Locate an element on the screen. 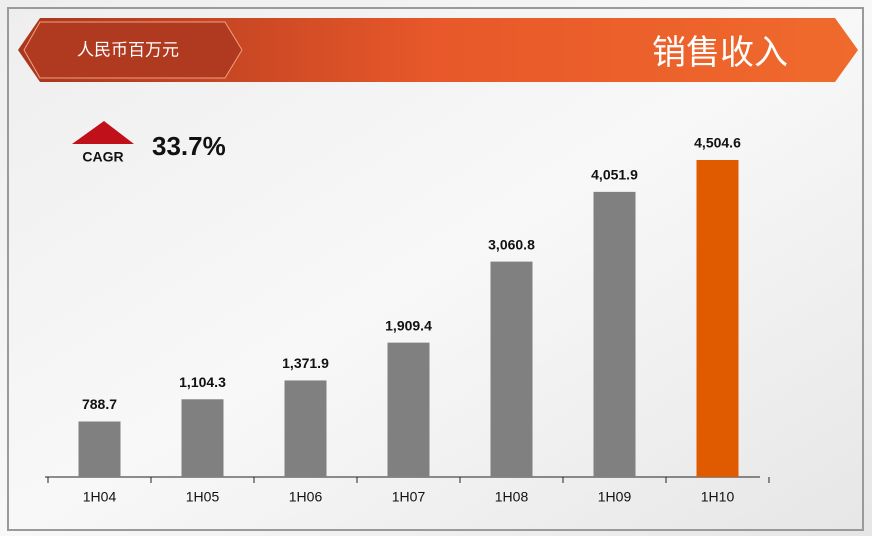 The width and height of the screenshot is (872, 541). value-label: 1,104.3 is located at coordinates (202, 382).